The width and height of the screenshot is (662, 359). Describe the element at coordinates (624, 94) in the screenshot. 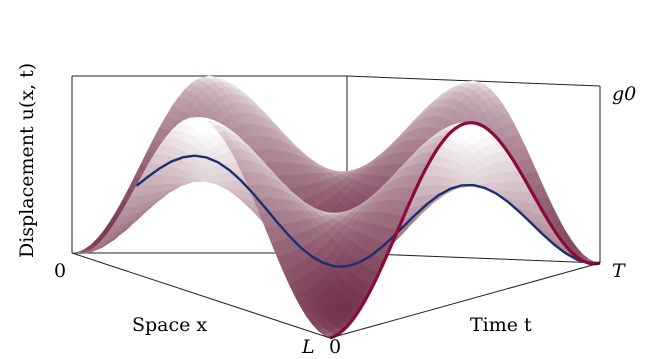

I see `boundary-label: g0` at that location.